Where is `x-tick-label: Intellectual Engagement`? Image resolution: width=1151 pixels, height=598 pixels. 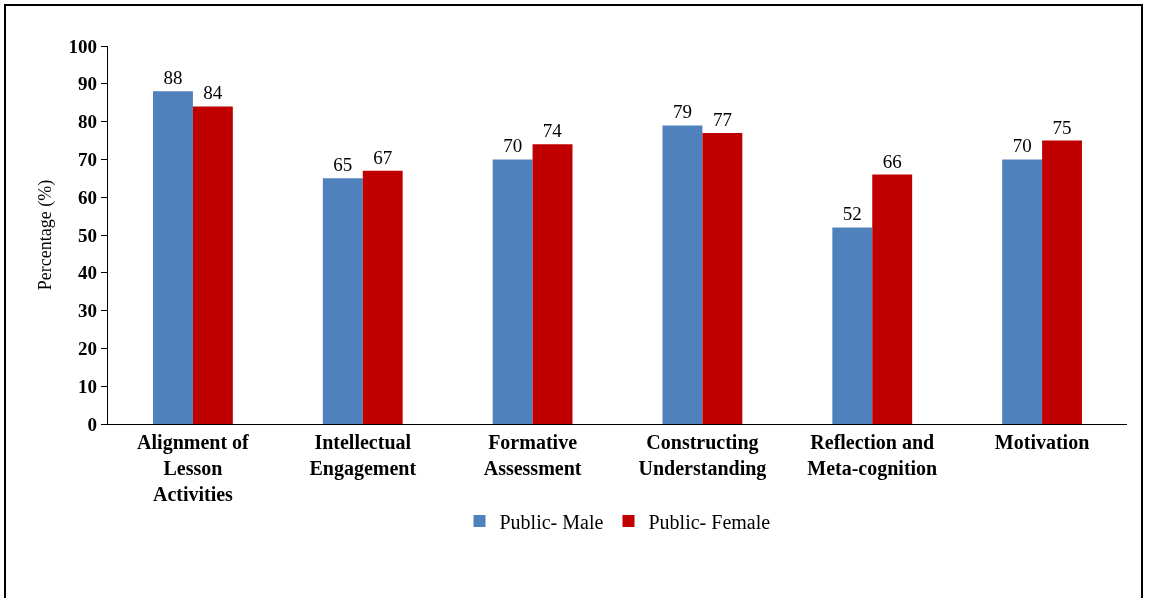
x-tick-label: Intellectual Engagement is located at coordinates (363, 456).